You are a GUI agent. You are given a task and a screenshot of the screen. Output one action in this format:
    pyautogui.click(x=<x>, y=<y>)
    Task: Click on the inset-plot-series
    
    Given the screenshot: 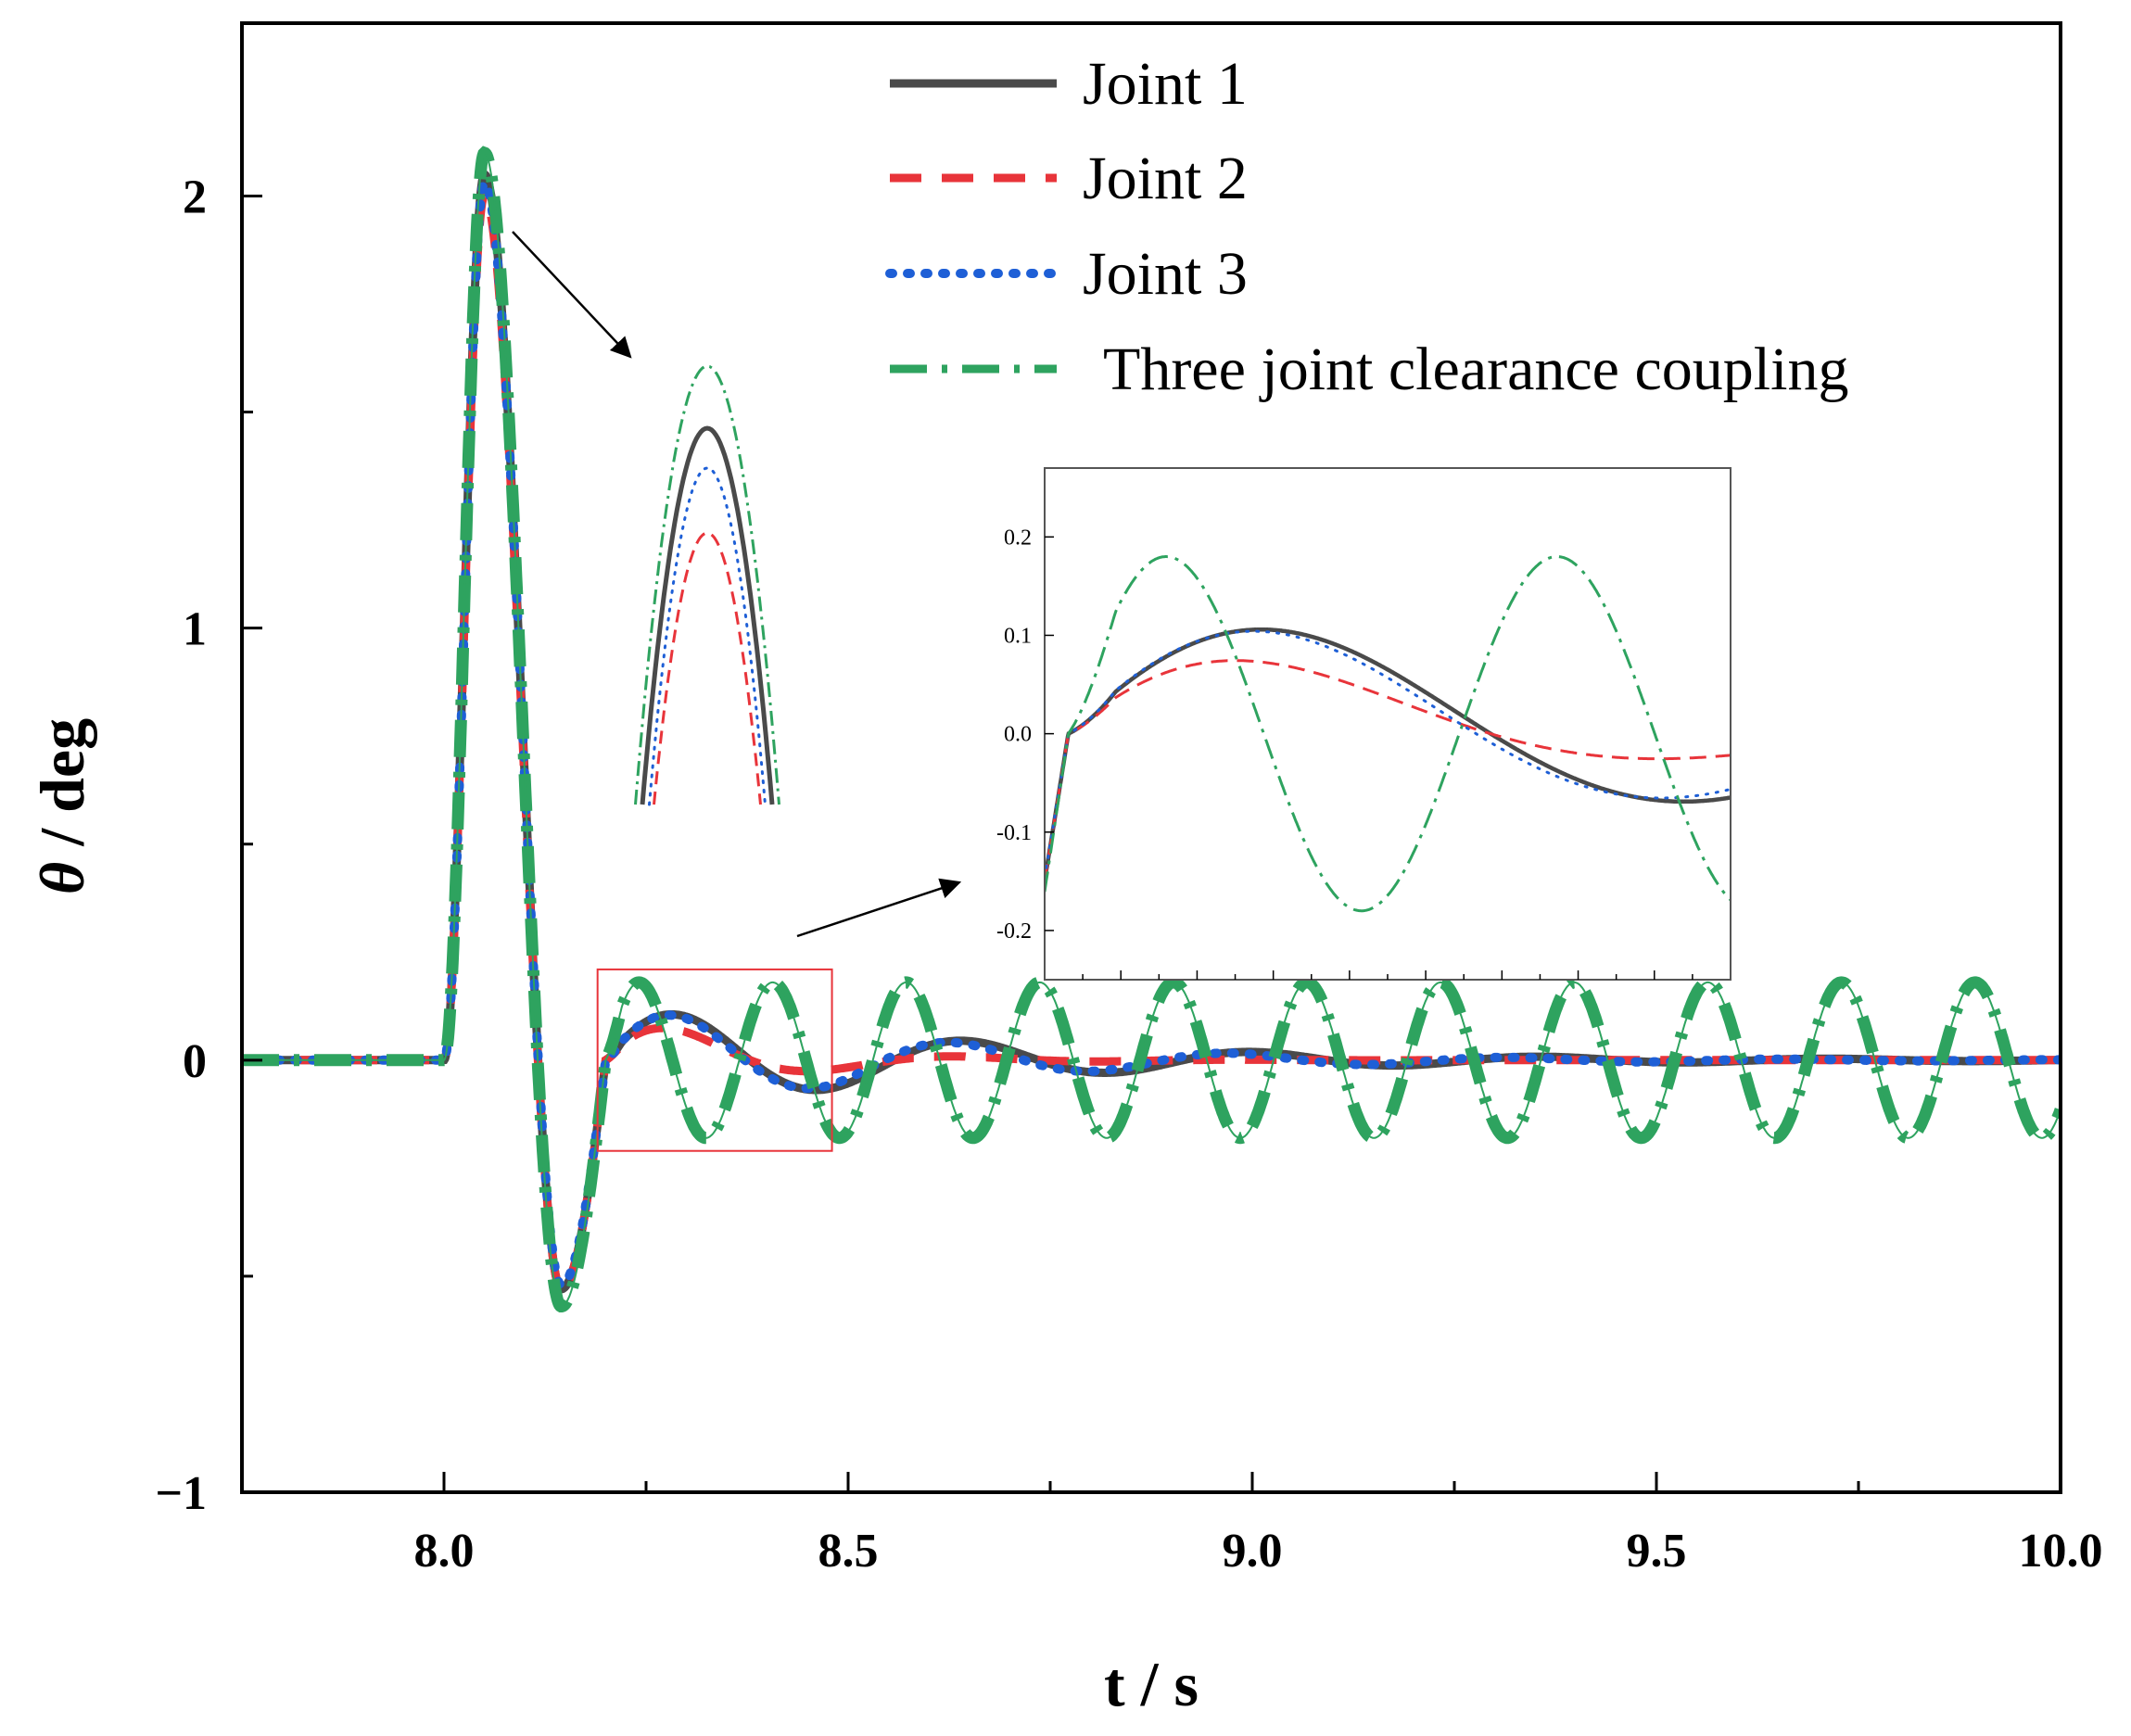 What is the action you would take?
    pyautogui.click(x=1388, y=734)
    